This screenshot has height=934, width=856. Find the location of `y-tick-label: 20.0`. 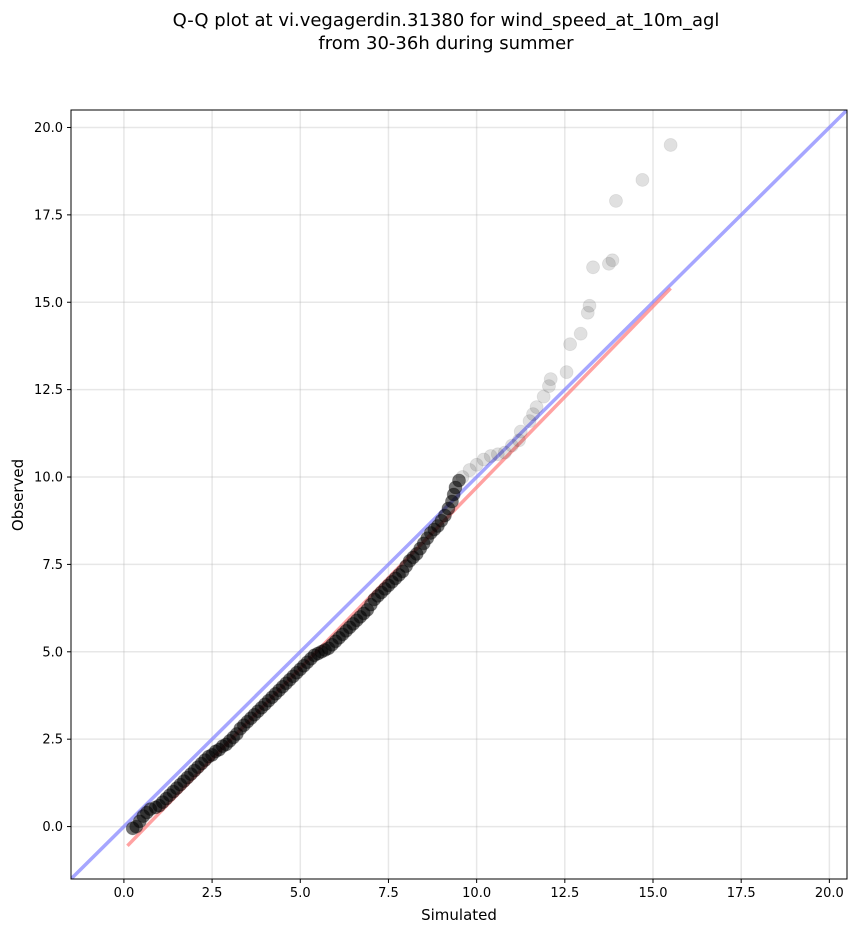

y-tick-label: 20.0 is located at coordinates (48, 128).